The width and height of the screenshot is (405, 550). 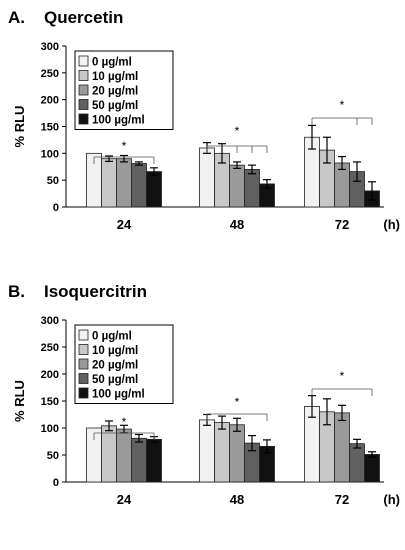 I want to click on chart-title: Quercetin, so click(x=83, y=17).